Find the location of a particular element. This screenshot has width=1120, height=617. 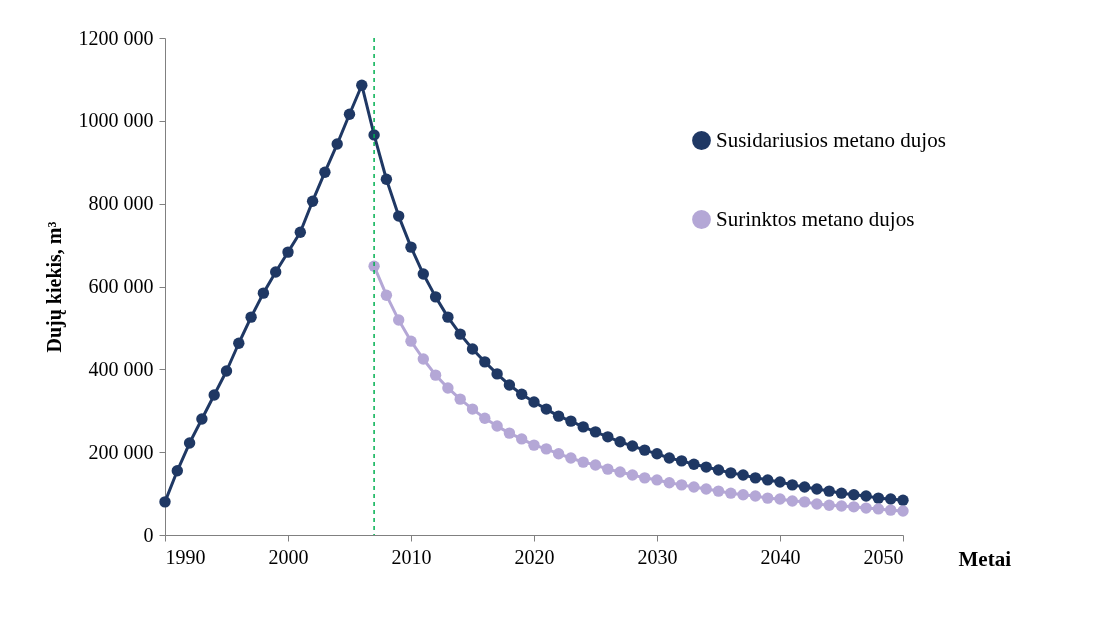

x-tick-label: 2000 is located at coordinates (288, 556).